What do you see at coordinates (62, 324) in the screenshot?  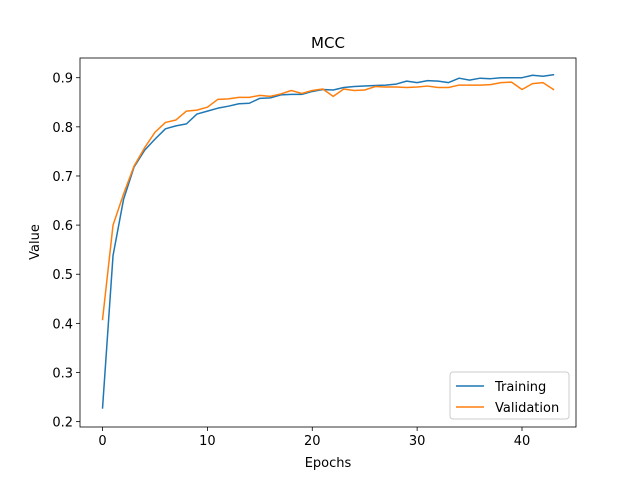 I see `y-tick-label: 0.4` at bounding box center [62, 324].